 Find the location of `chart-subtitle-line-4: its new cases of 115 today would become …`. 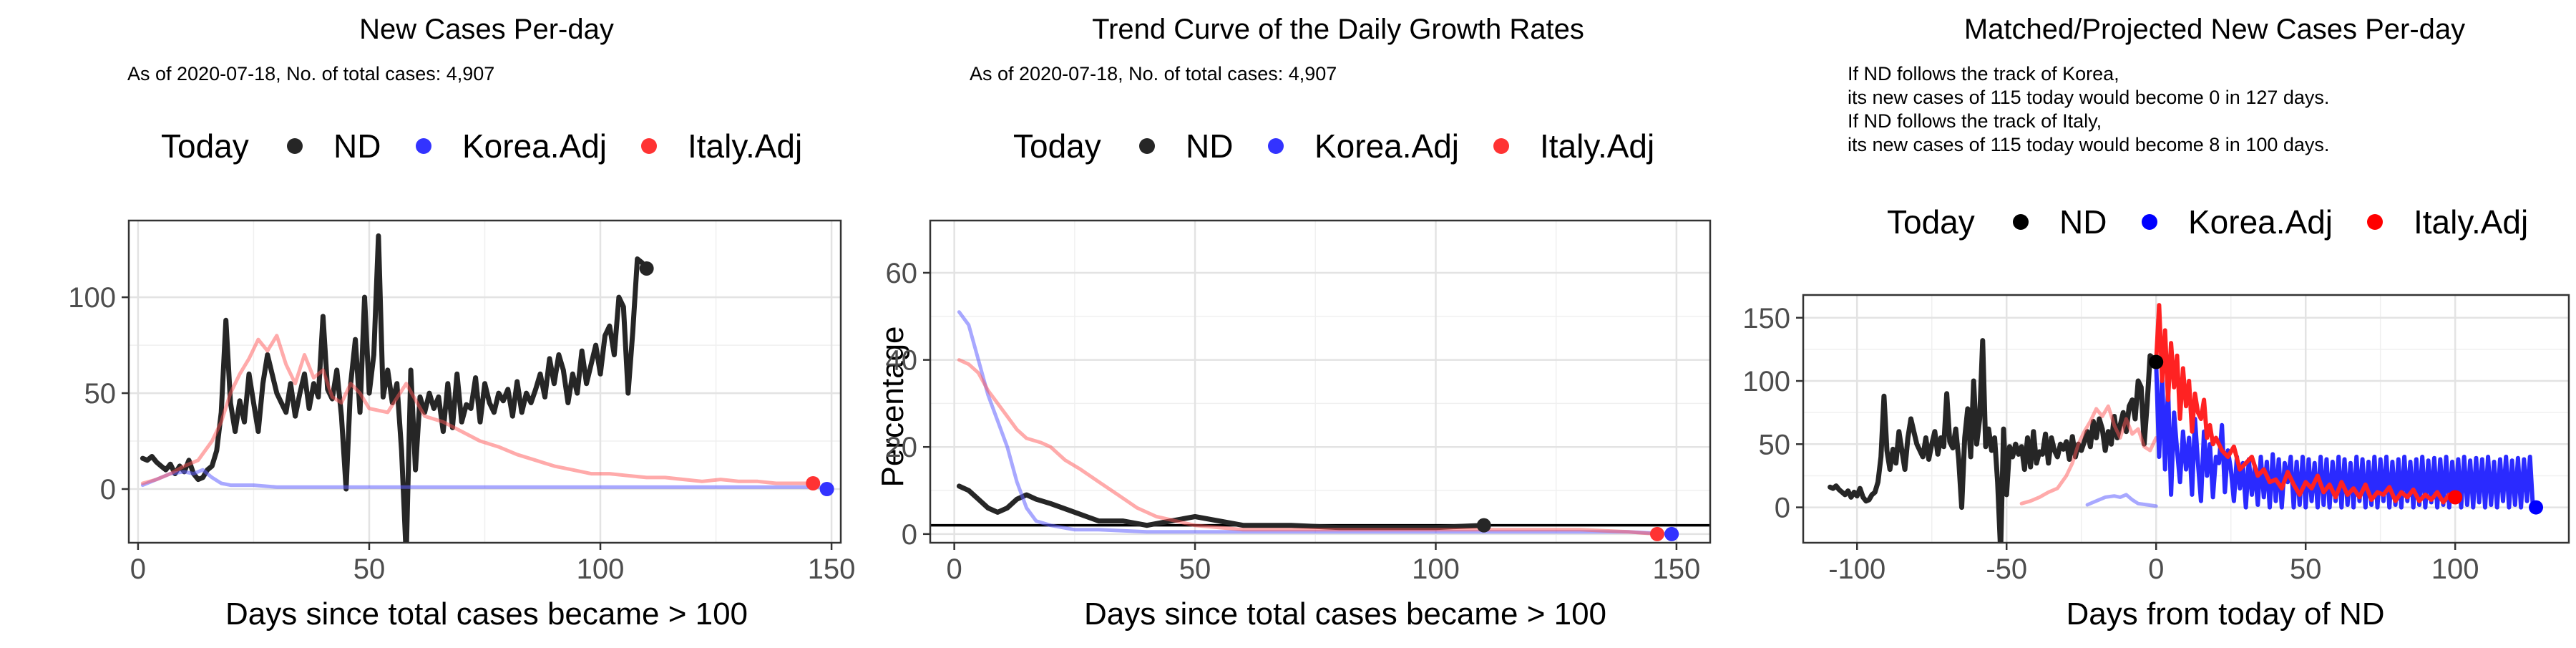

chart-subtitle-line-4: its new cases of 115 today would become … is located at coordinates (2088, 145).